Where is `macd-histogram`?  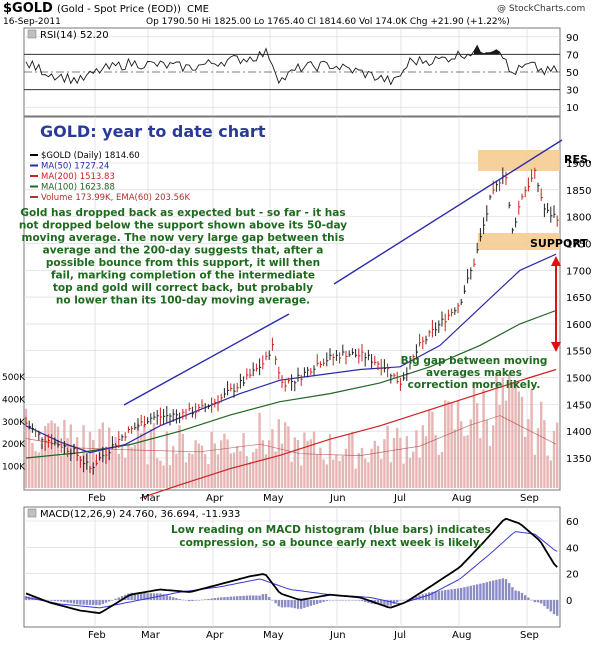 macd-histogram is located at coordinates (291, 597).